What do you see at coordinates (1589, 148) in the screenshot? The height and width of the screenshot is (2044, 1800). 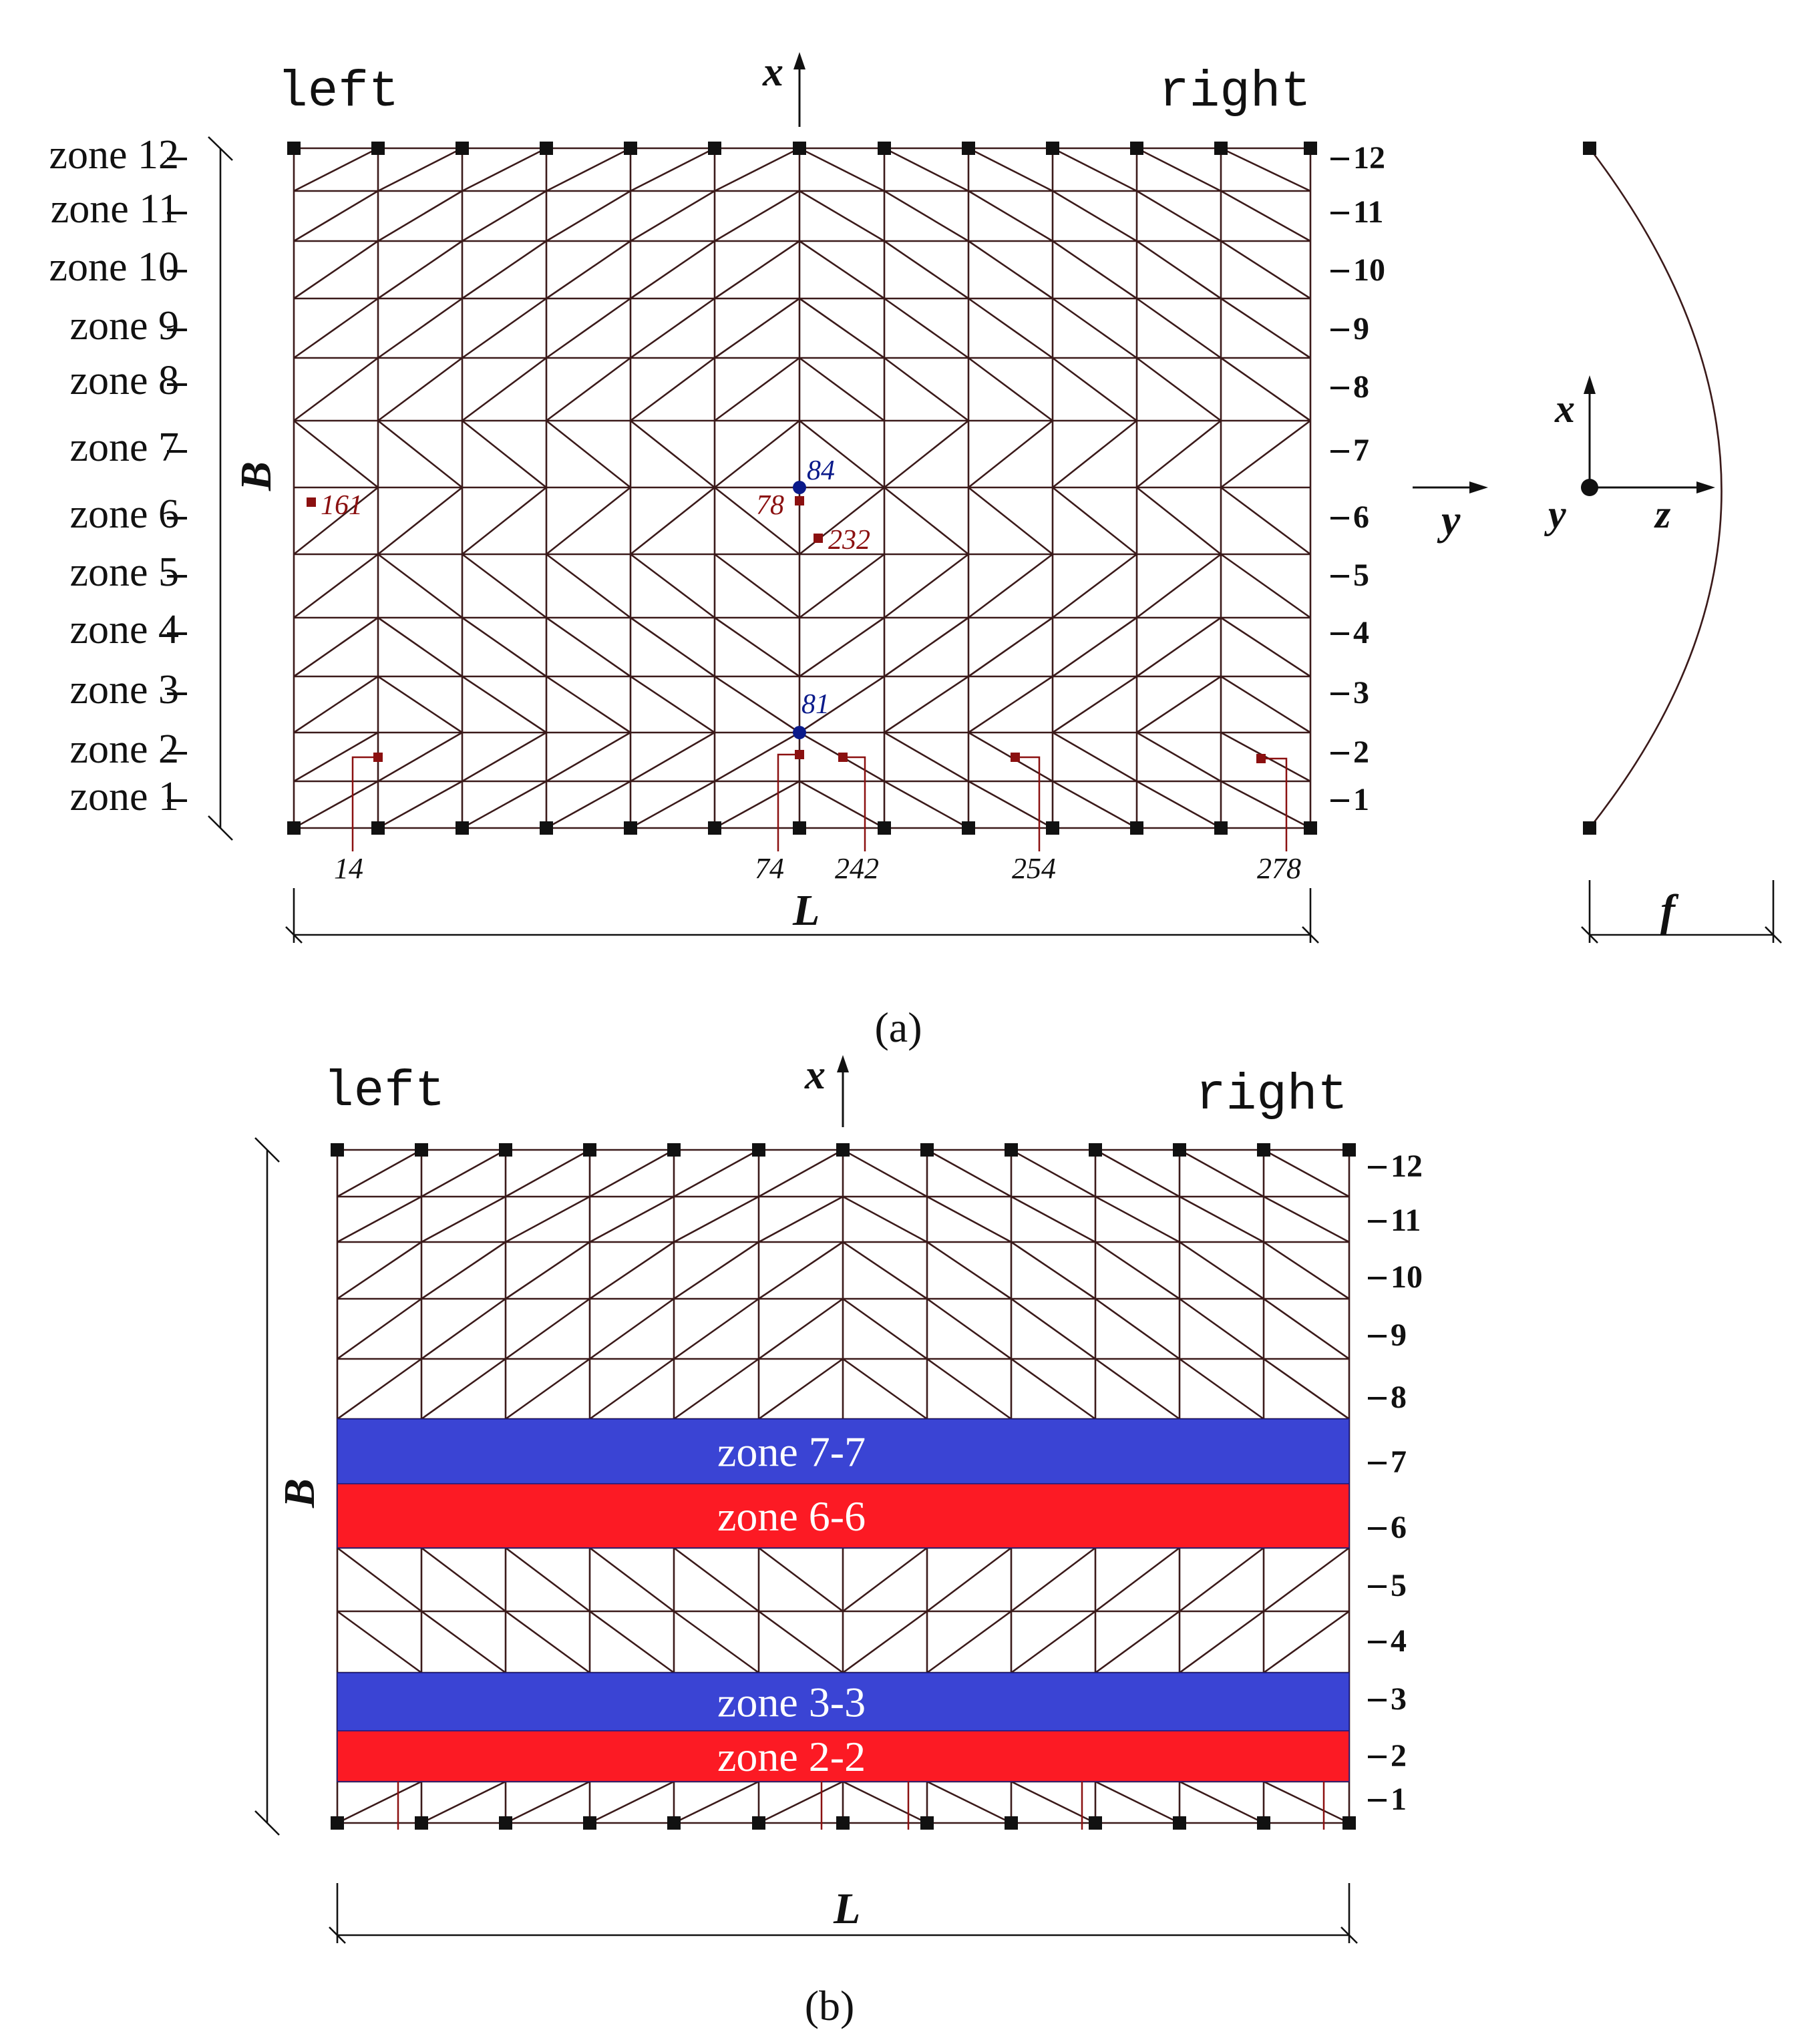 I see `section-support-node` at bounding box center [1589, 148].